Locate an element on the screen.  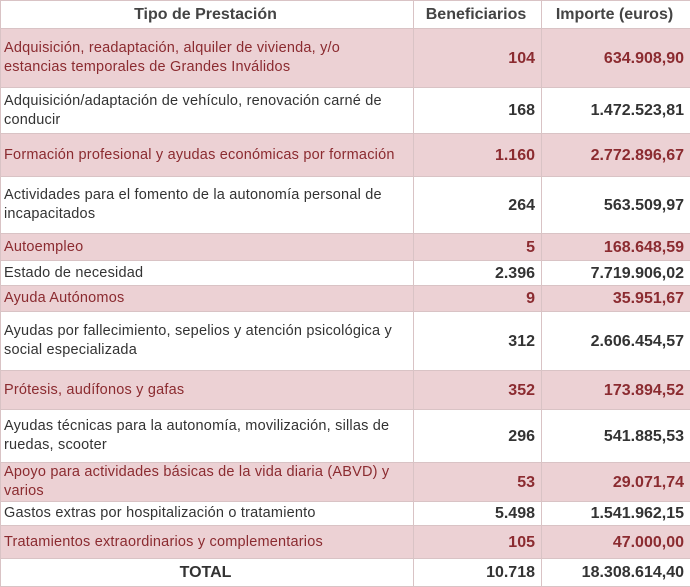
amount: 2.606.454,57 is located at coordinates (616, 341).